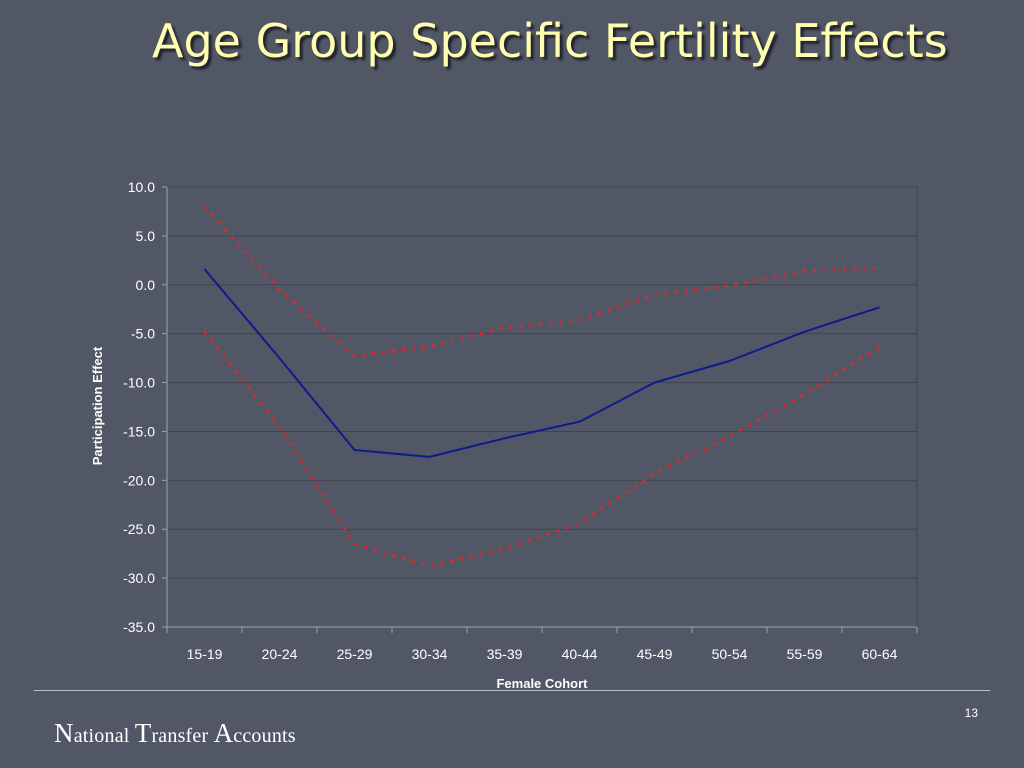  What do you see at coordinates (580, 654) in the screenshot?
I see `x-tick-label: 40-44` at bounding box center [580, 654].